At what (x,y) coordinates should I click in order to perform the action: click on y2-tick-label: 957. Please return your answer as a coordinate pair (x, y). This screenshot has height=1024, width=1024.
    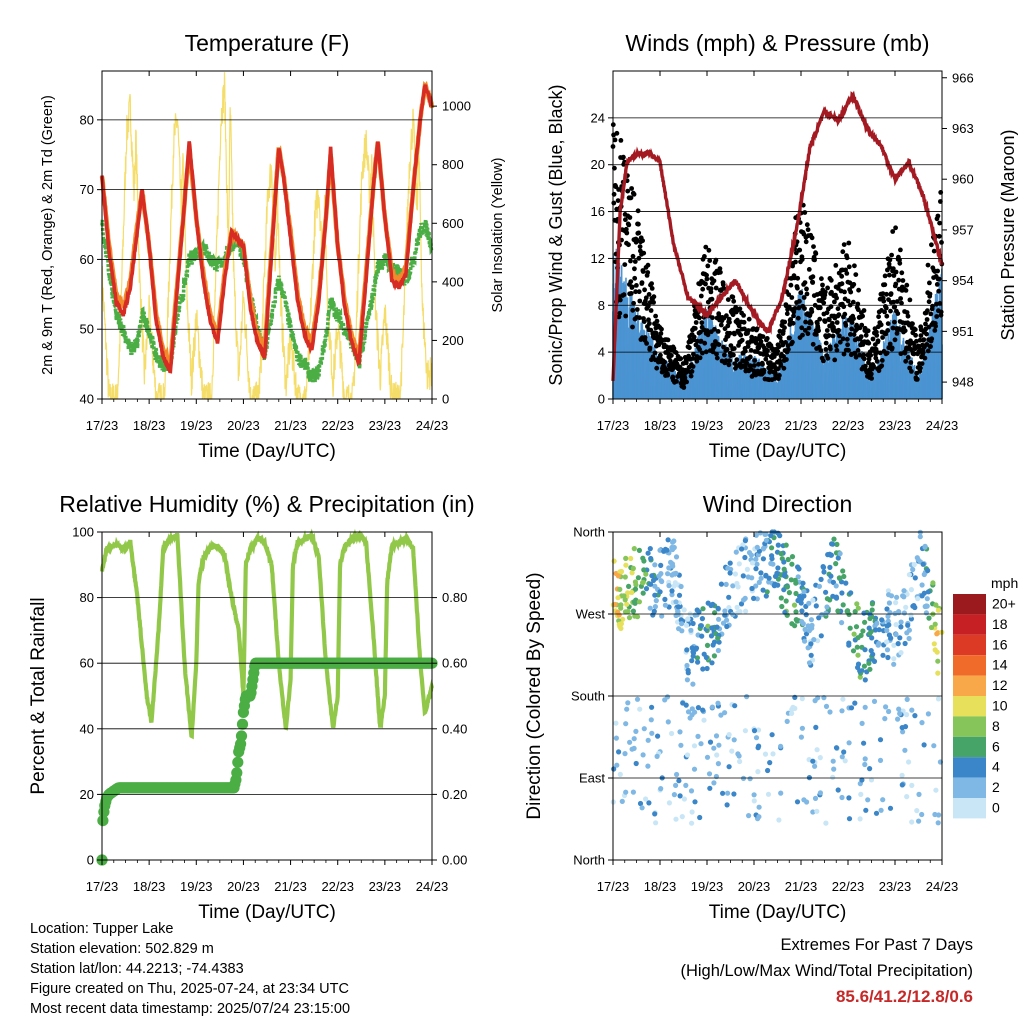
    Looking at the image, I should click on (963, 229).